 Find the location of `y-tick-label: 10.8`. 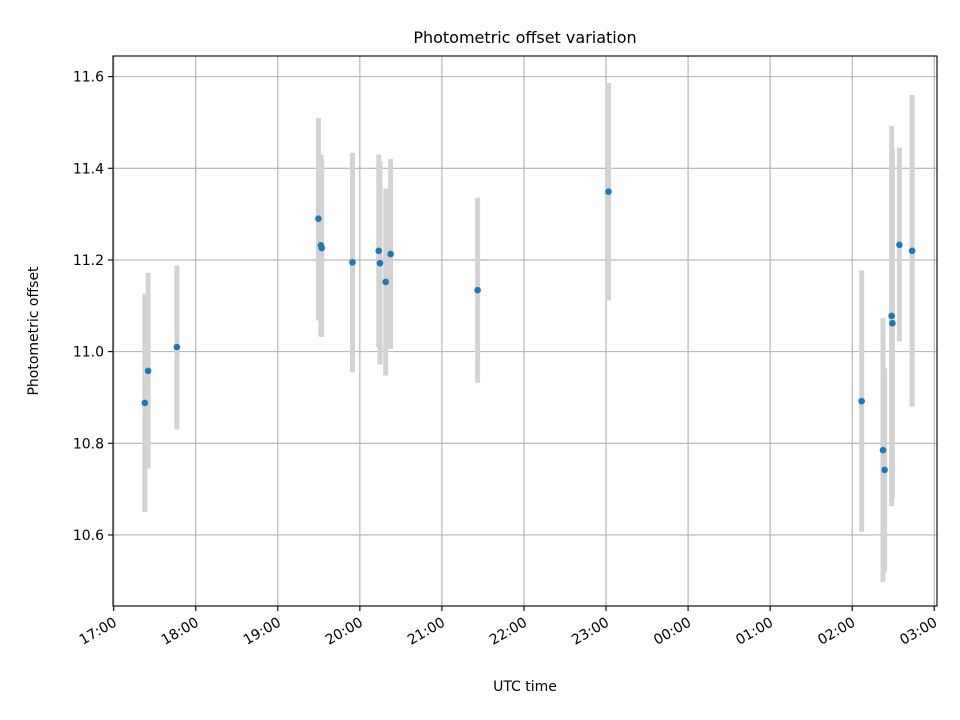

y-tick-label: 10.8 is located at coordinates (88, 444).